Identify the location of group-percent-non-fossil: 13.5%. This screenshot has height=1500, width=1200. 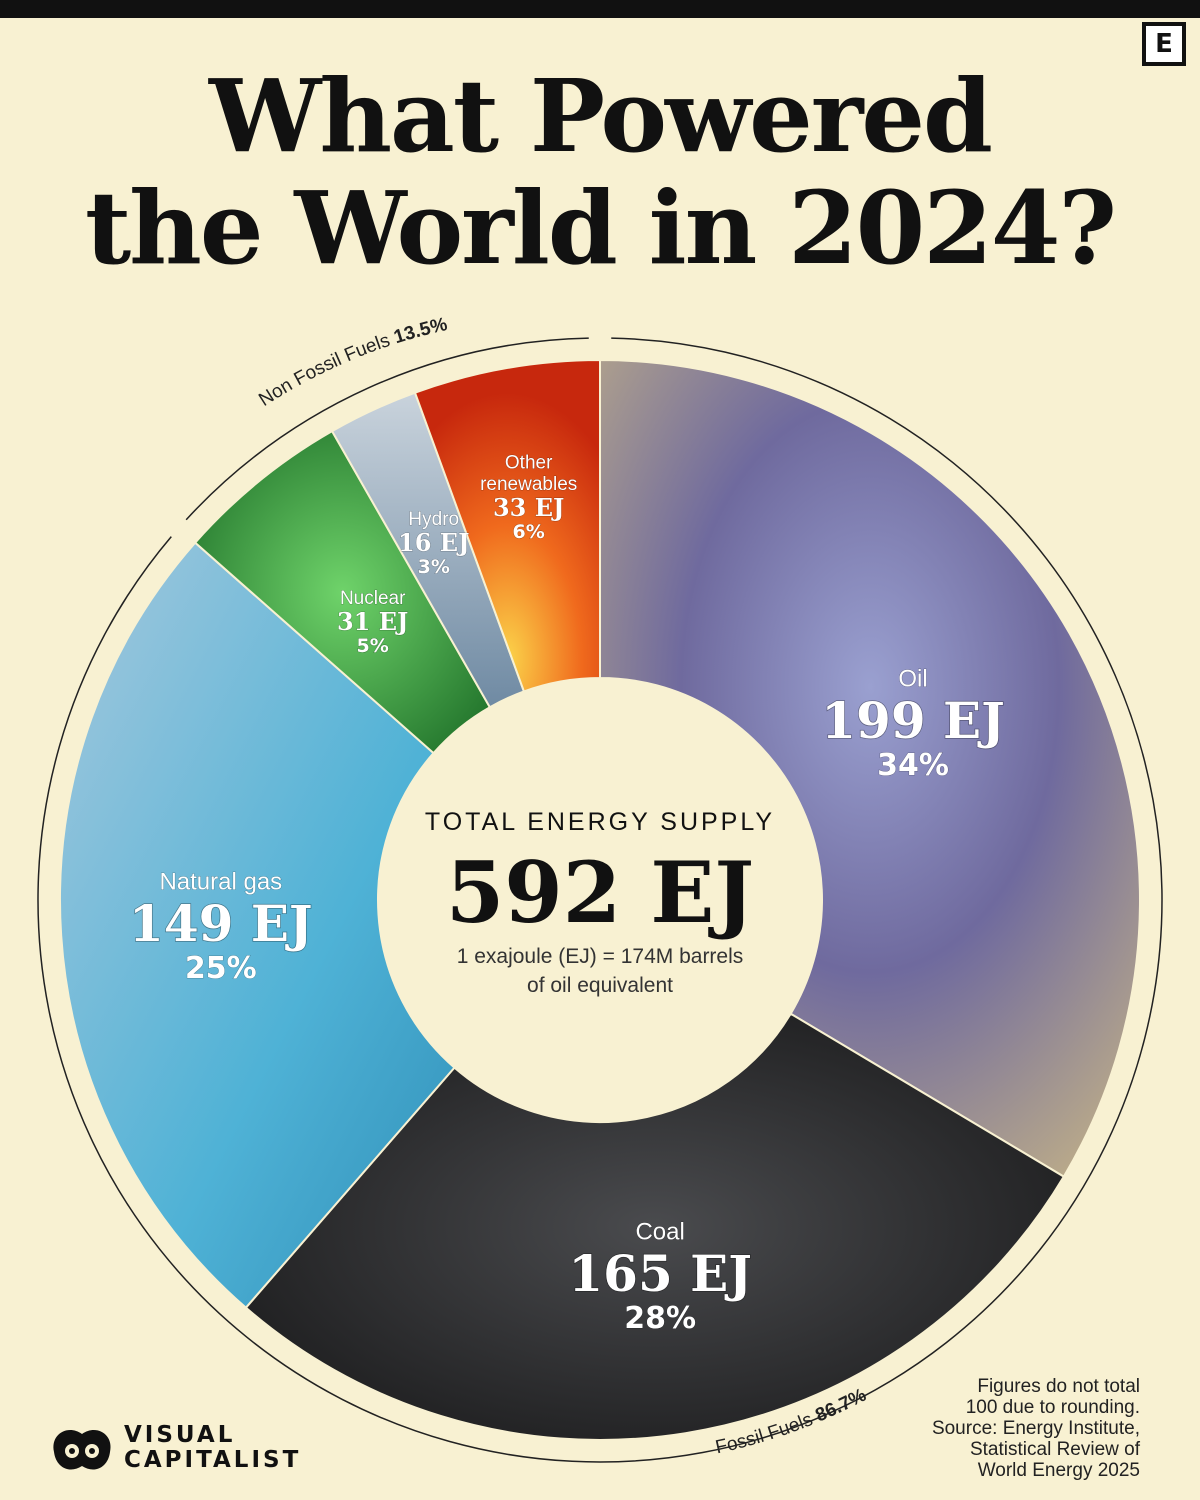
(420, 331).